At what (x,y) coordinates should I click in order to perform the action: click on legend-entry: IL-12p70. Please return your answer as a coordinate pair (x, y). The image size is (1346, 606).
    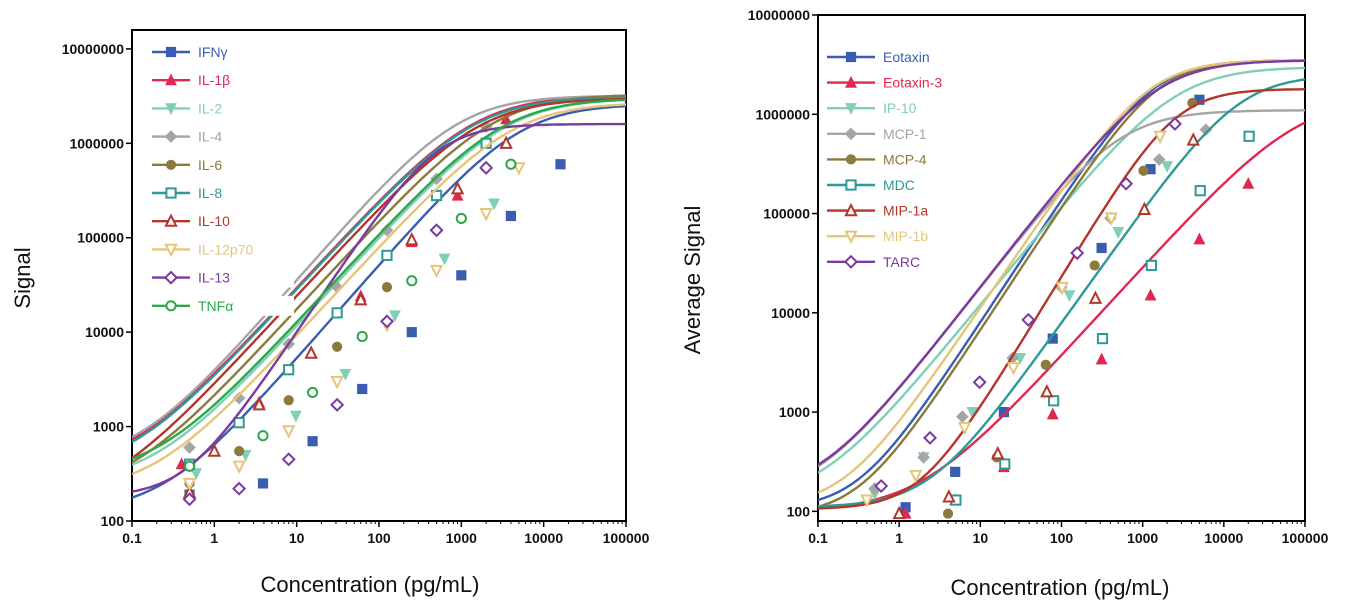
    Looking at the image, I should click on (221, 249).